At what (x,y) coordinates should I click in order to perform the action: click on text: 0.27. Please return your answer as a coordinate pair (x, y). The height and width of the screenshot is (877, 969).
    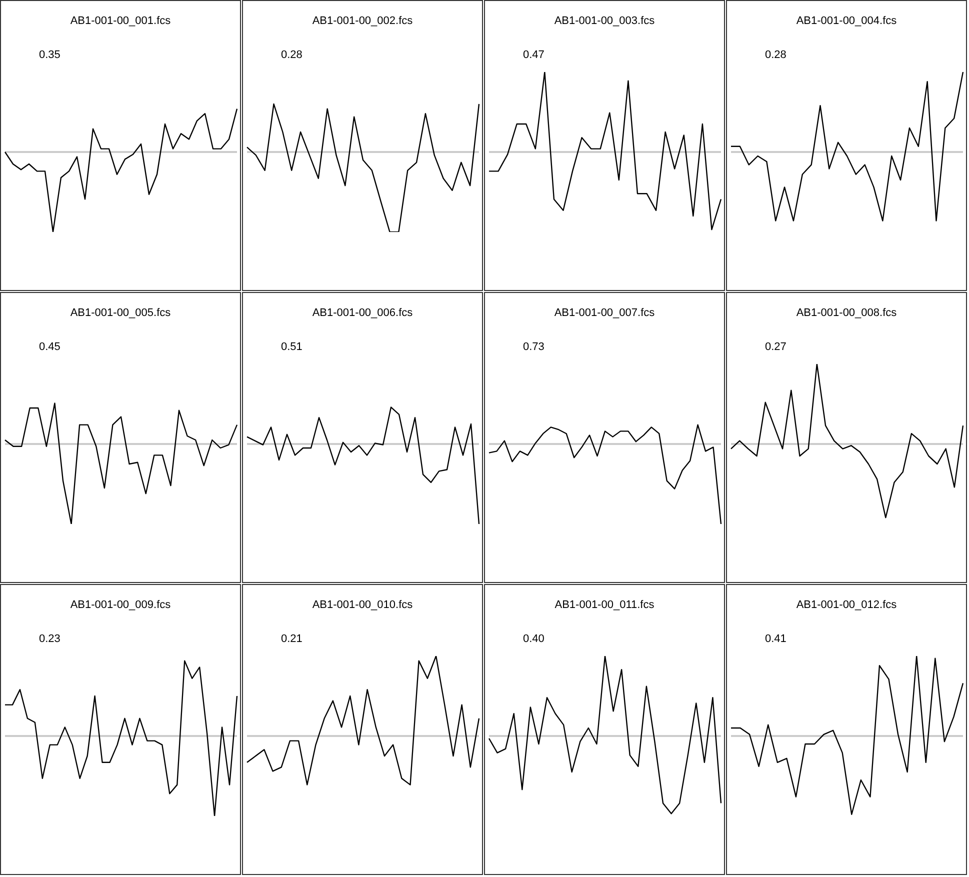
    Looking at the image, I should click on (775, 347).